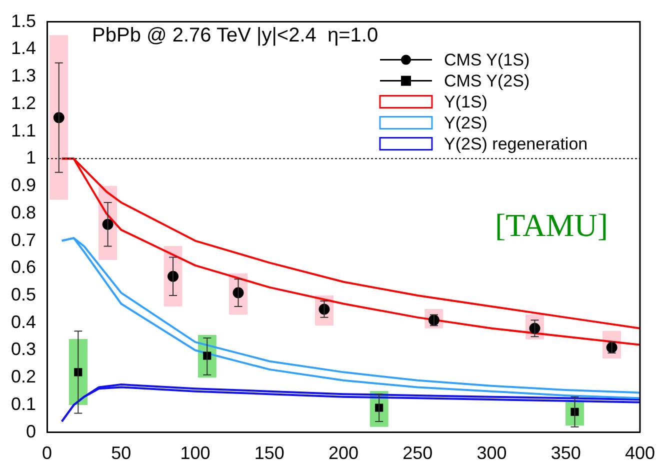 This screenshot has height=476, width=666. I want to click on y-tick-label: 0.2, so click(23, 376).